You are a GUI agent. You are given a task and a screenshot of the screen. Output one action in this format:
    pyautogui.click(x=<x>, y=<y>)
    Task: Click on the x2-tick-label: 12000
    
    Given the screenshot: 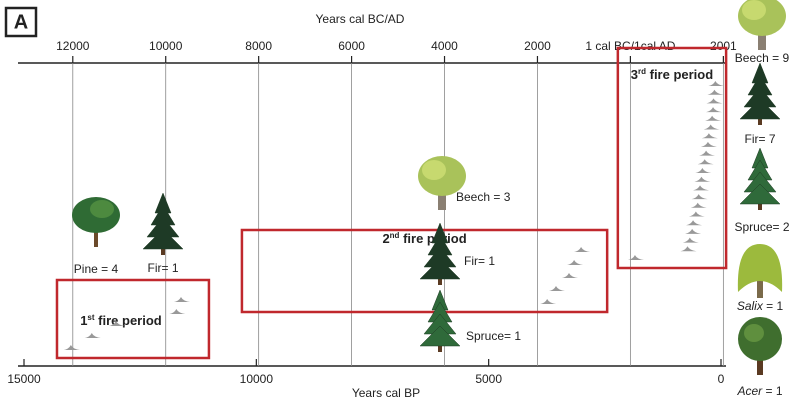 What is the action you would take?
    pyautogui.click(x=73, y=46)
    